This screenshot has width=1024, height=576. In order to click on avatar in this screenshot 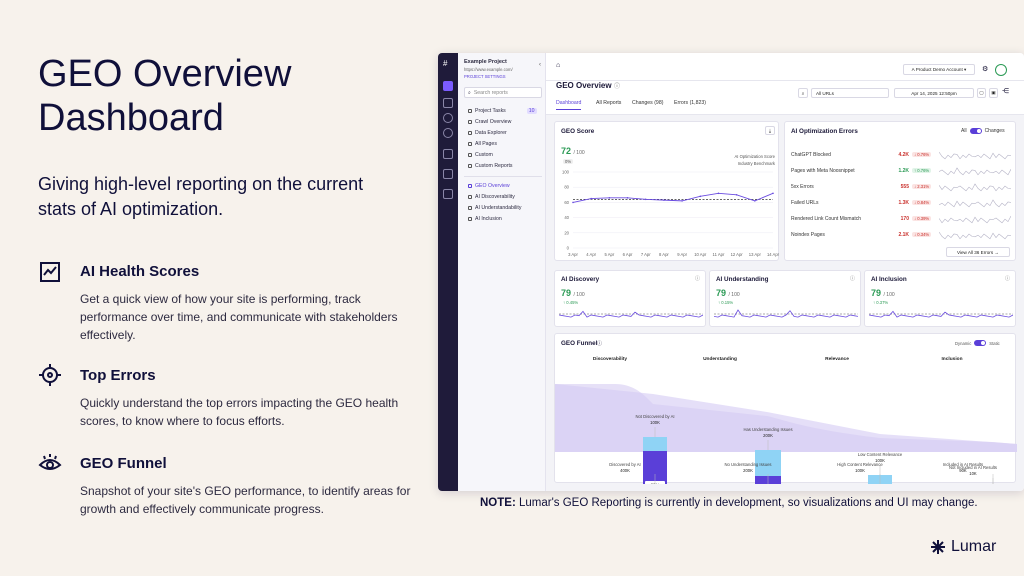, I will do `click(1001, 70)`.